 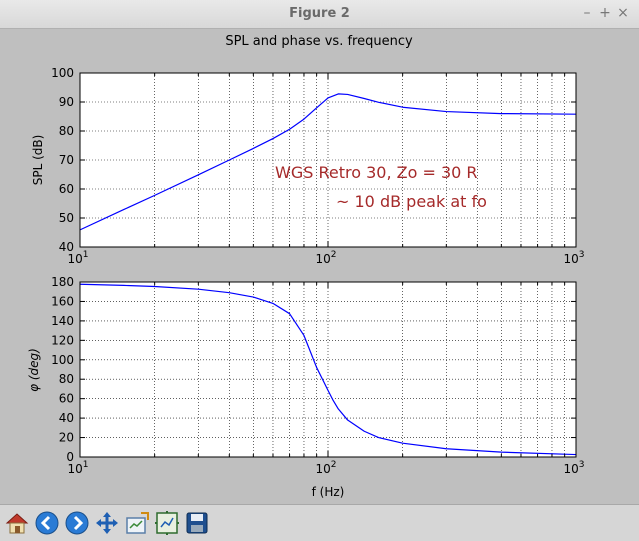 I want to click on spl-ylabel: SPL (dB), so click(x=38, y=160).